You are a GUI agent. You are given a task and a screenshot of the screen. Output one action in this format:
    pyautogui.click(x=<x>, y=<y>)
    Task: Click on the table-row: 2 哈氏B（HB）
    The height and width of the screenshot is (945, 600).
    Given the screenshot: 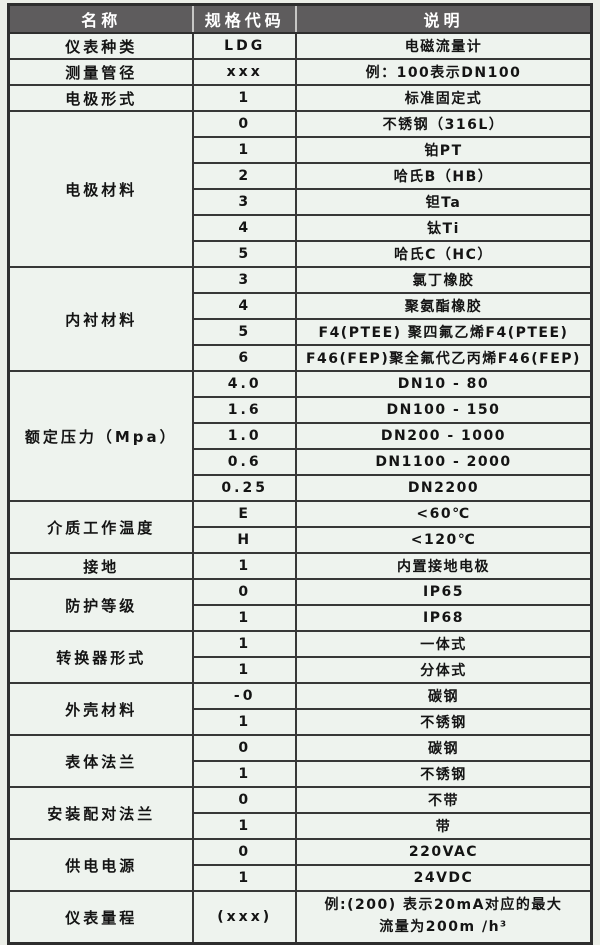 What is the action you would take?
    pyautogui.click(x=301, y=176)
    